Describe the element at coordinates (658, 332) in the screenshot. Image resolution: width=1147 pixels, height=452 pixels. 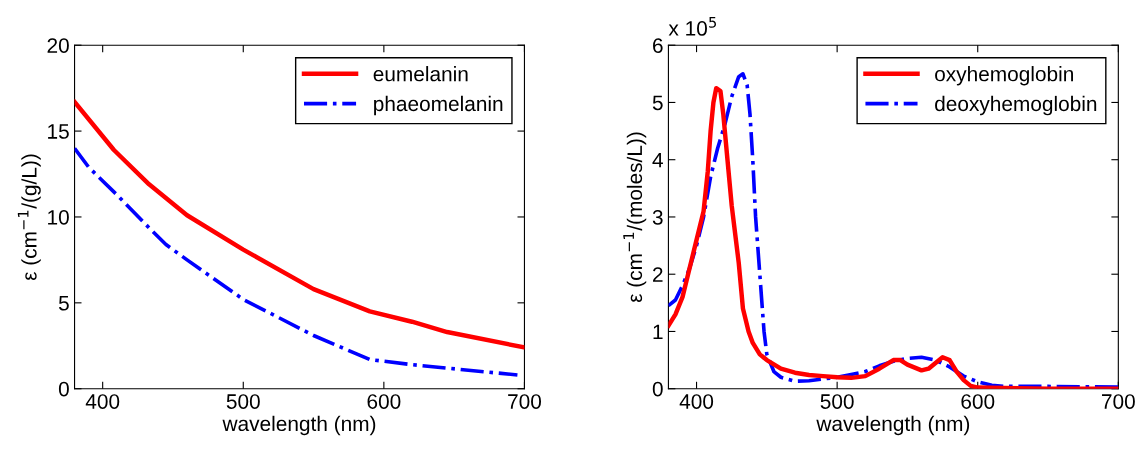
I see `y-tick-label: 1` at that location.